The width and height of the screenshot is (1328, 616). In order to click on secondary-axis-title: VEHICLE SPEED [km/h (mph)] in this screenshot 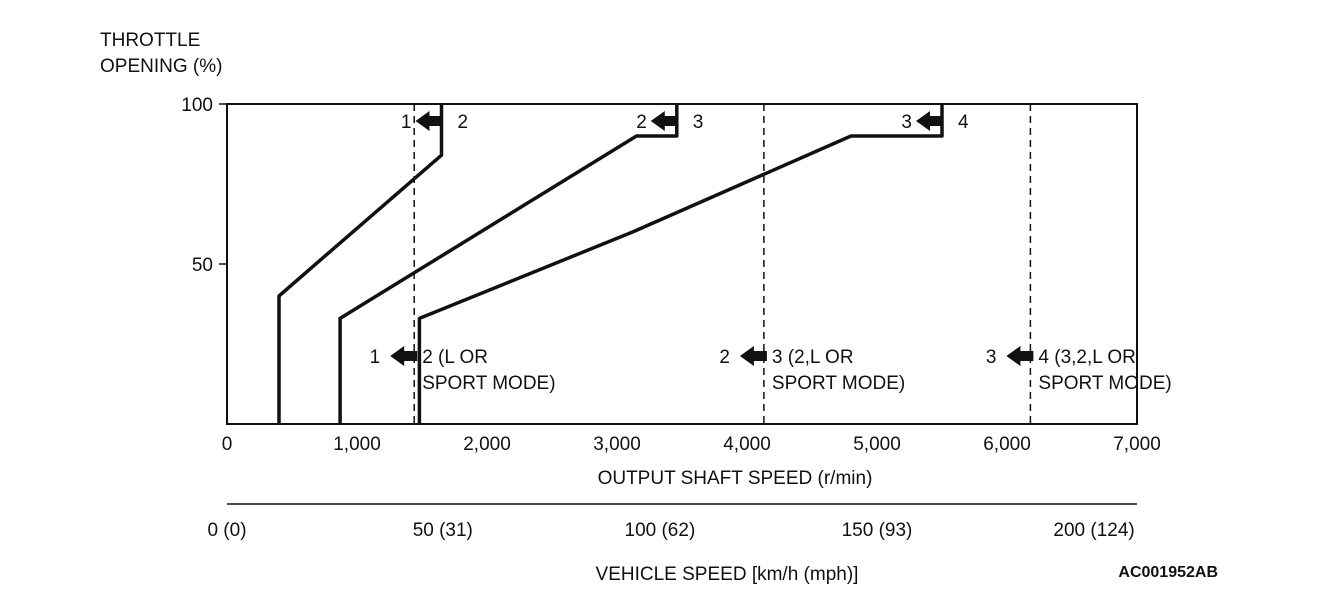, I will do `click(727, 574)`.